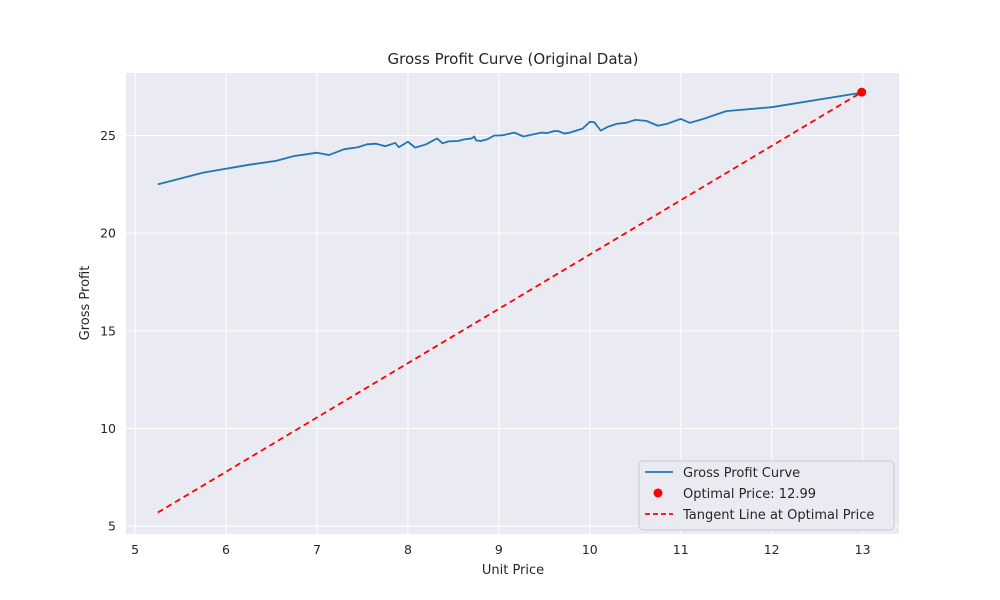 The width and height of the screenshot is (1000, 600). I want to click on chart-title: Gross Profit Curve (Original Data), so click(513, 59).